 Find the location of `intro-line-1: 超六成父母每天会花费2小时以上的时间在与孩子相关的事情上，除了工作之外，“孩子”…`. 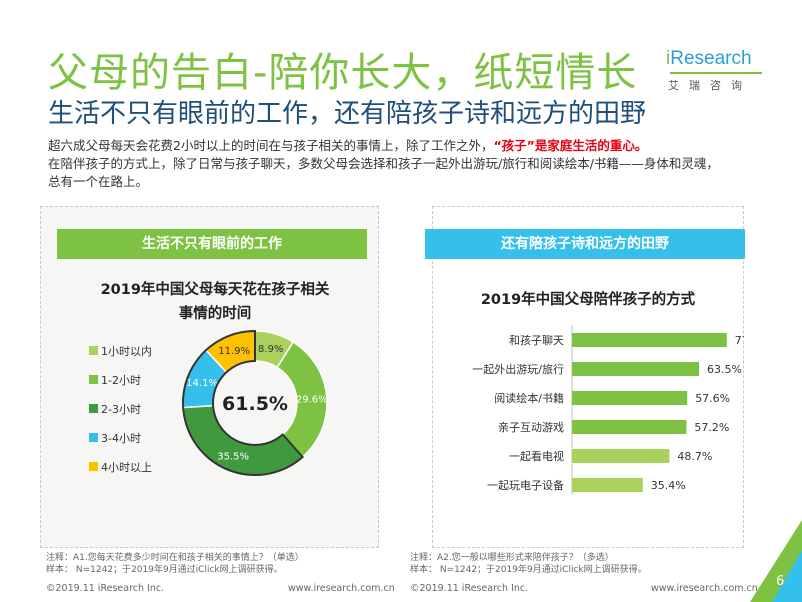

intro-line-1: 超六成父母每天会花费2小时以上的时间在与孩子相关的事情上，除了工作之外，“孩子”… is located at coordinates (348, 145).